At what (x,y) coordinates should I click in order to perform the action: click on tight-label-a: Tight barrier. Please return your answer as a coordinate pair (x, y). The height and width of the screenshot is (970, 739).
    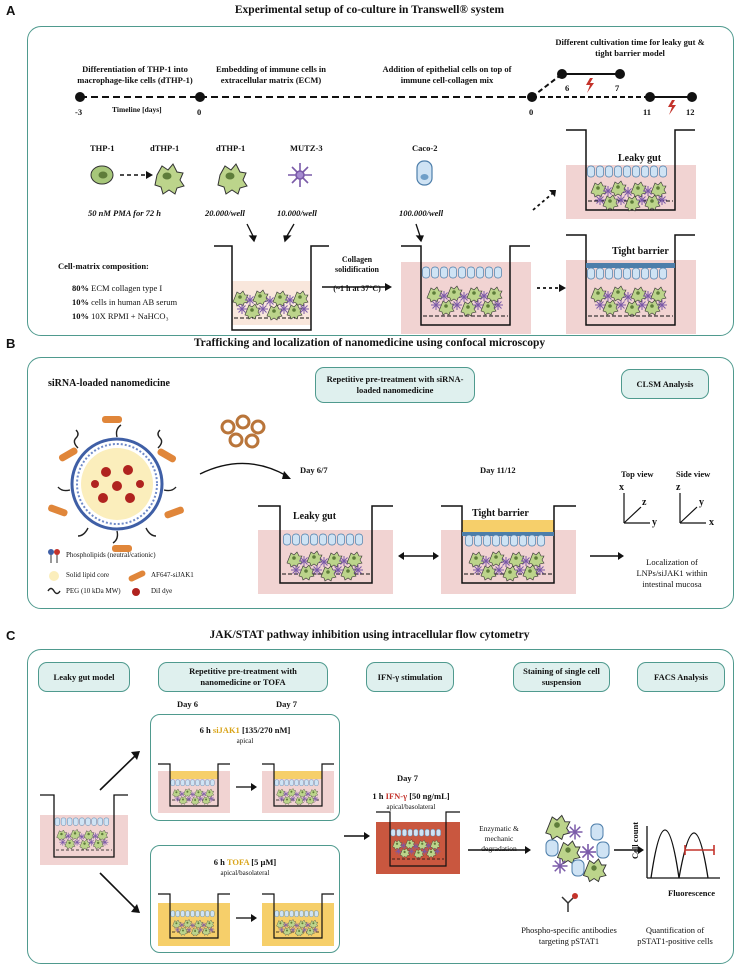
    Looking at the image, I should click on (640, 251).